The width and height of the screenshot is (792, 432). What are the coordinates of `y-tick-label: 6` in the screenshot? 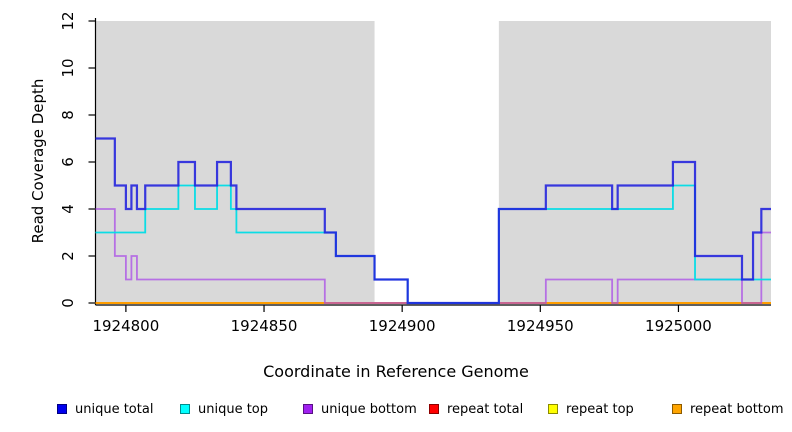 It's located at (68, 162).